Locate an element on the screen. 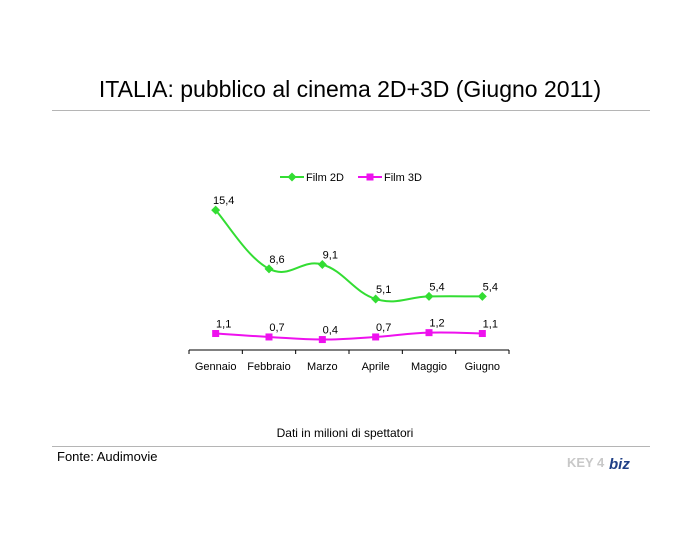 This screenshot has height=550, width=700. x-tick-labels: Gennaio Febbraio Marzo Aprile Maggio Giugno is located at coordinates (347, 367).